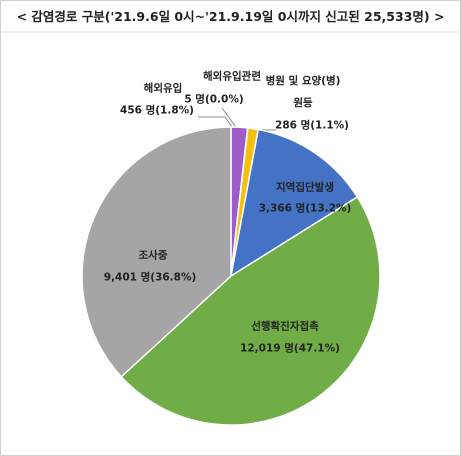  I want to click on watermark: NEWSIS, so click(382, 429).